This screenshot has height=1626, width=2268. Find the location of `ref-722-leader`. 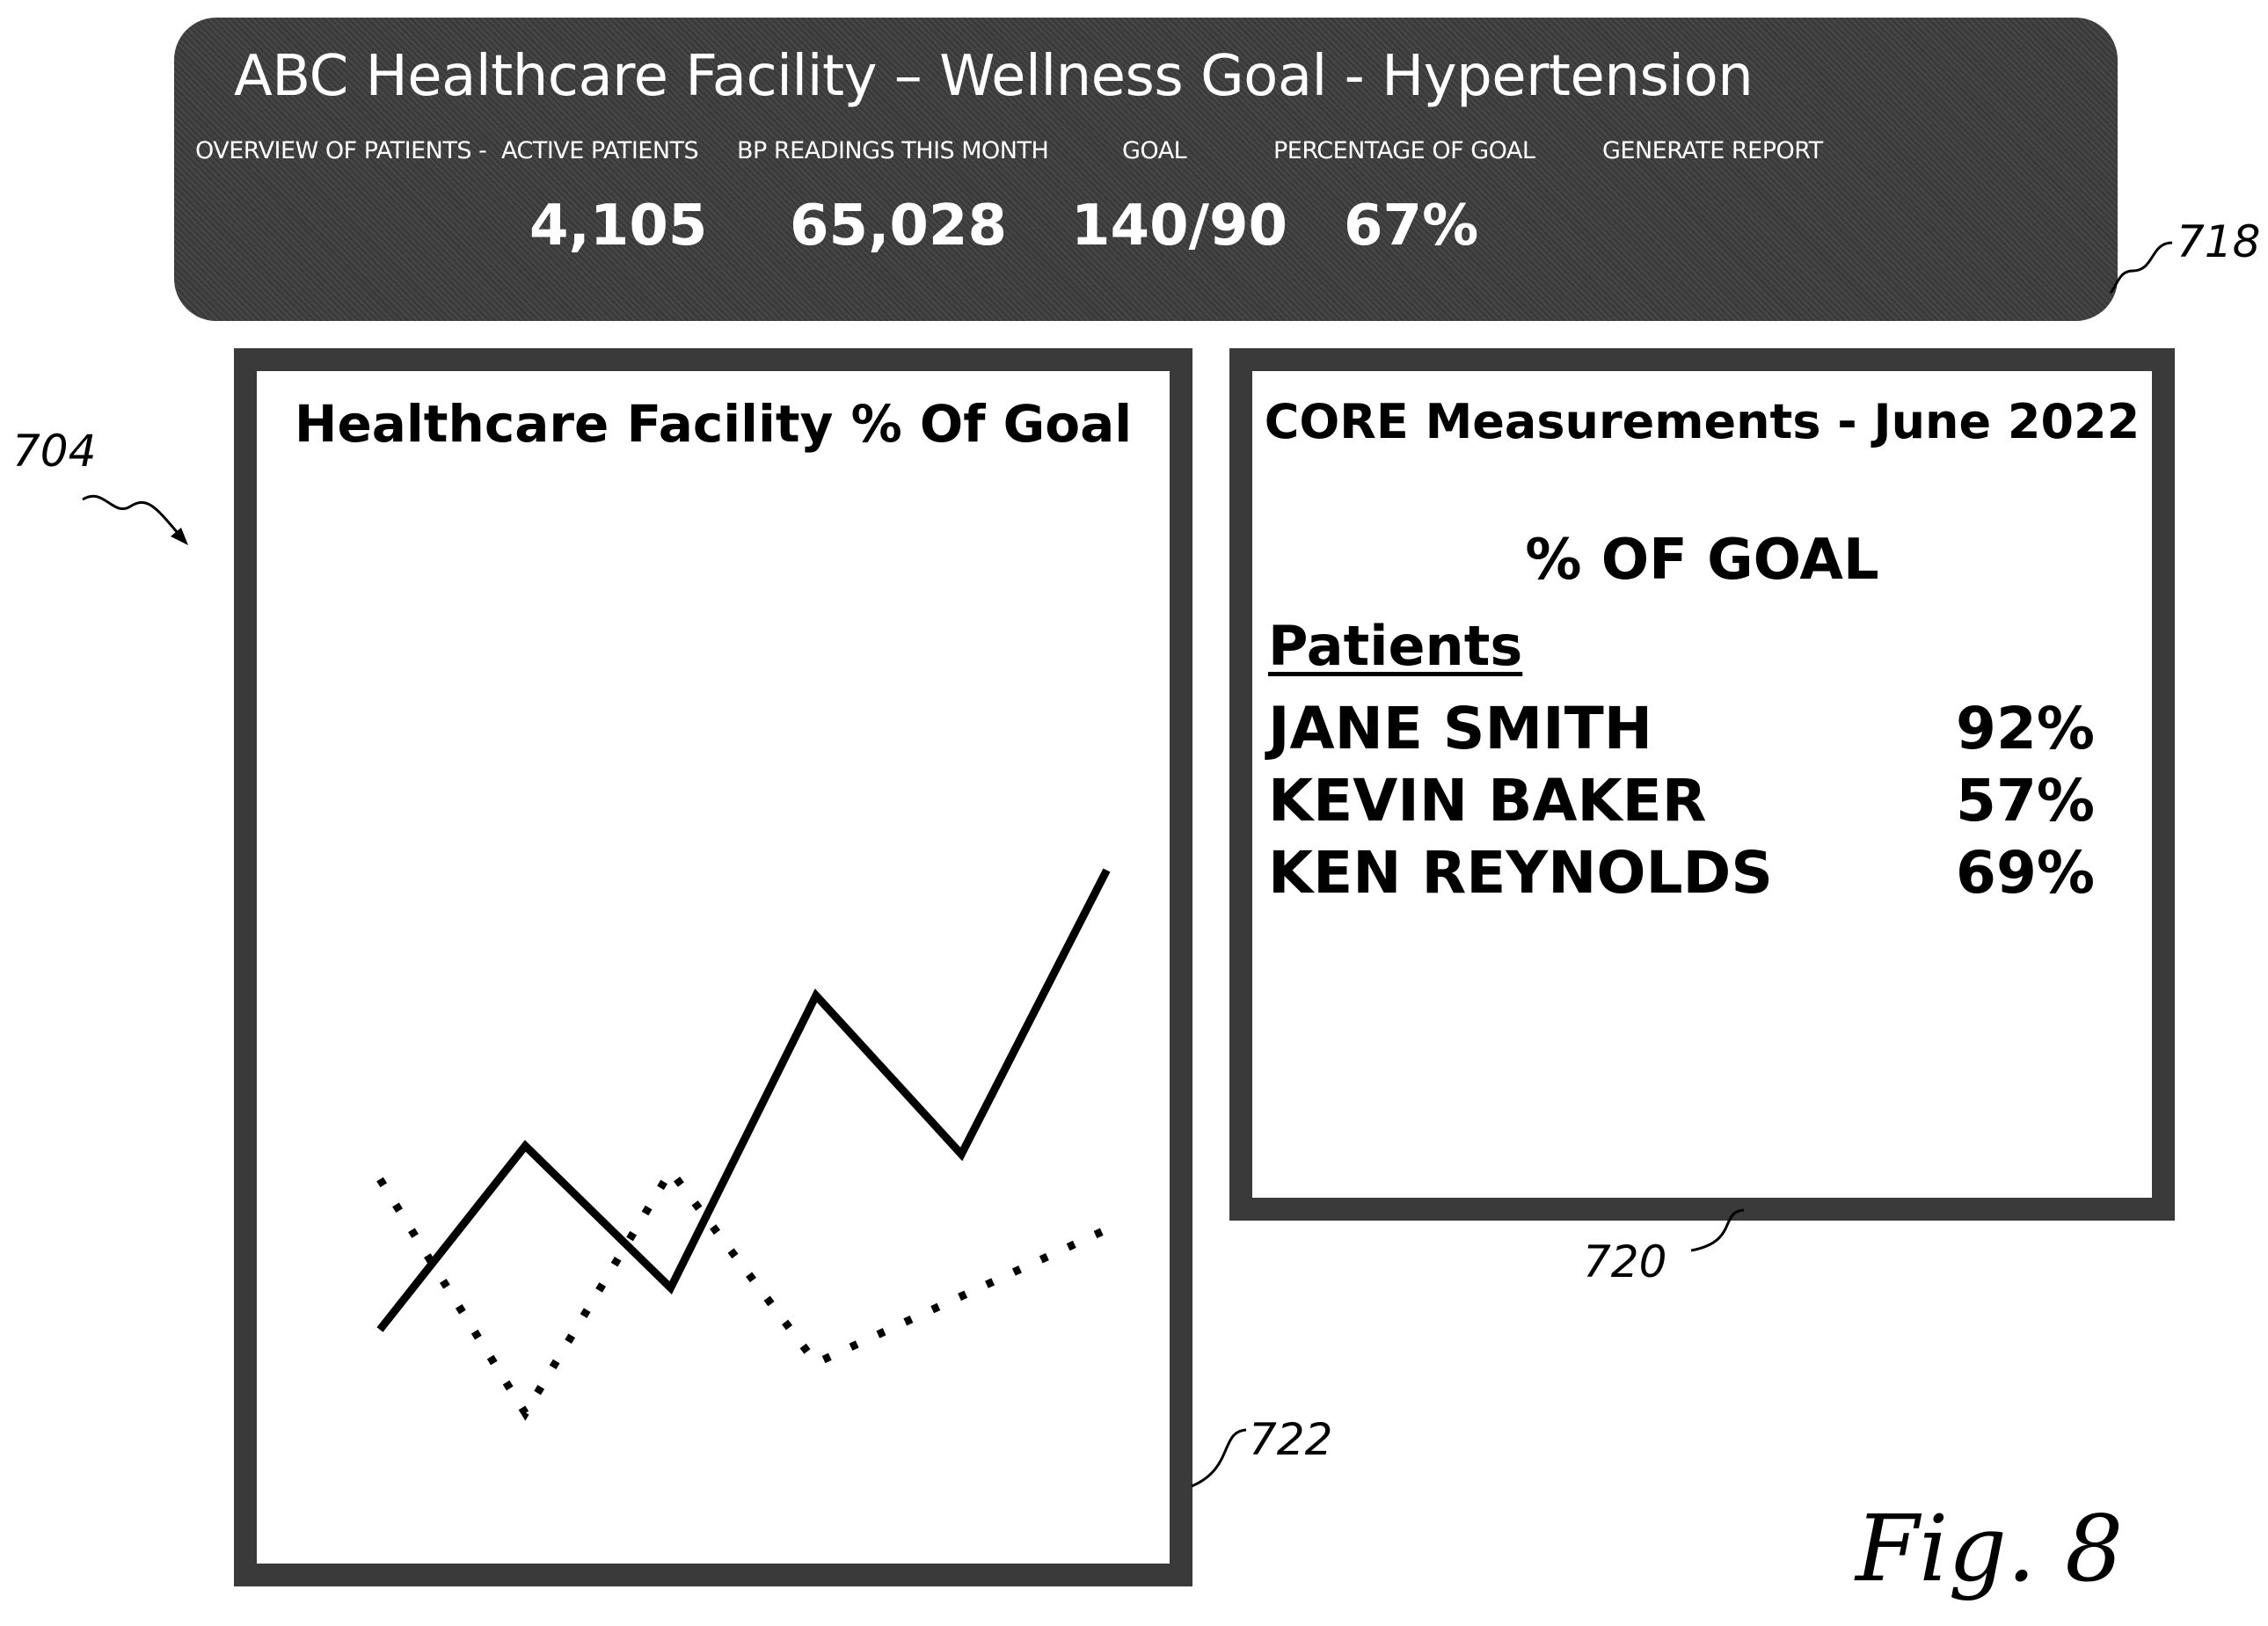

ref-722-leader is located at coordinates (1219, 1458).